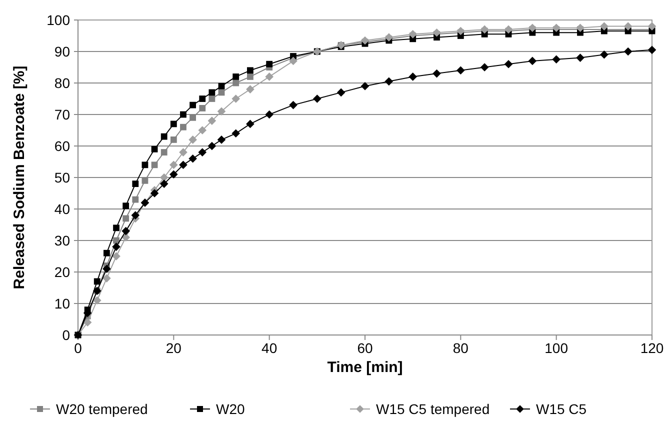 Image resolution: width=667 pixels, height=421 pixels. What do you see at coordinates (62, 82) in the screenshot?
I see `y-tick-label: 80` at bounding box center [62, 82].